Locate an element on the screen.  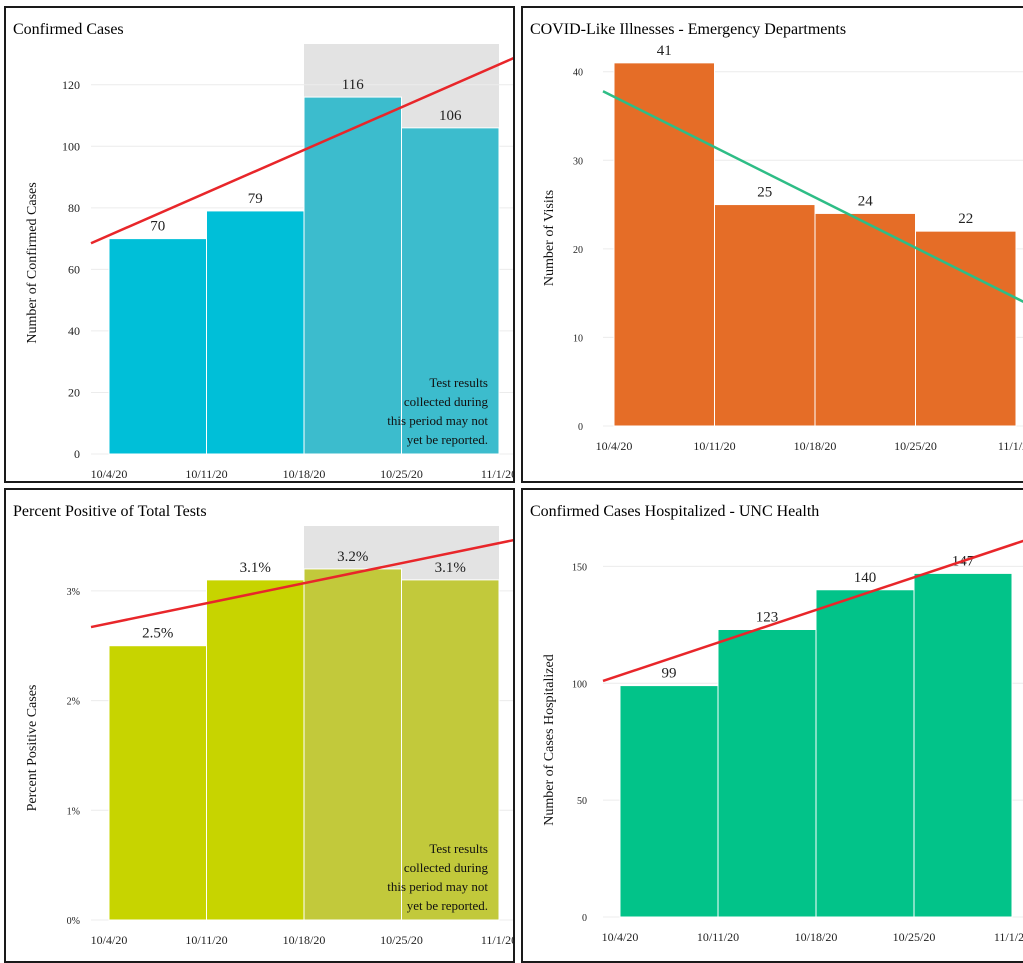
y-tick-label: 2% is located at coordinates (73, 702).